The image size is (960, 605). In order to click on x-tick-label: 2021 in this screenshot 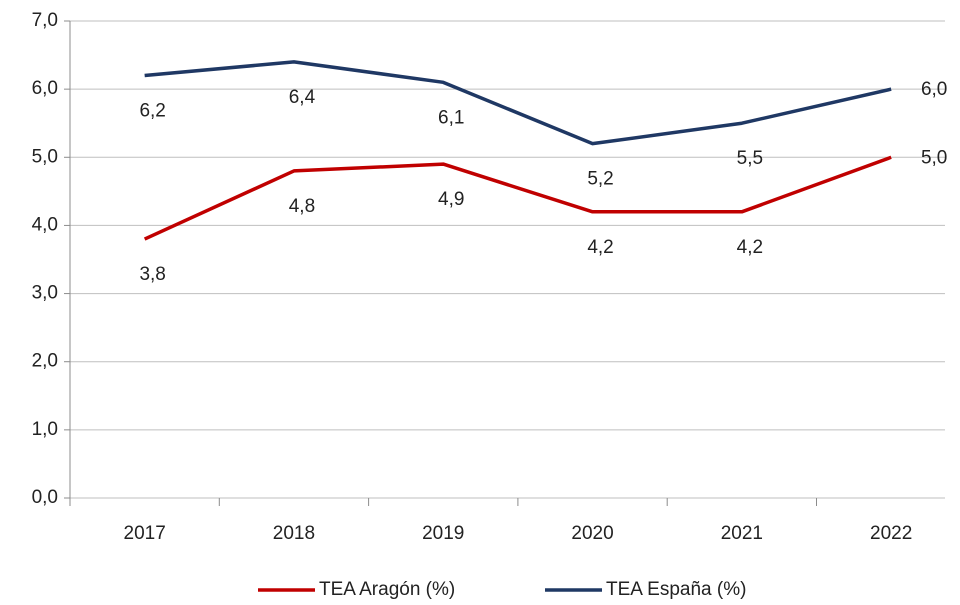, I will do `click(742, 533)`.